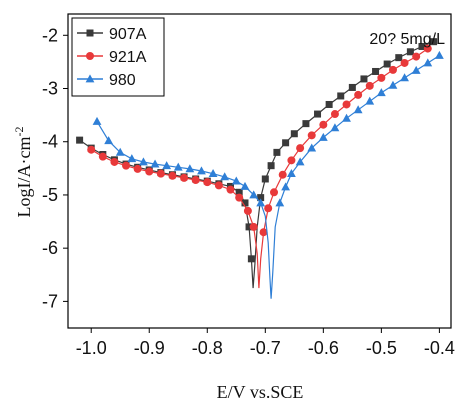  What do you see at coordinates (439, 348) in the screenshot?
I see `x-tick-label: -0.4` at bounding box center [439, 348].